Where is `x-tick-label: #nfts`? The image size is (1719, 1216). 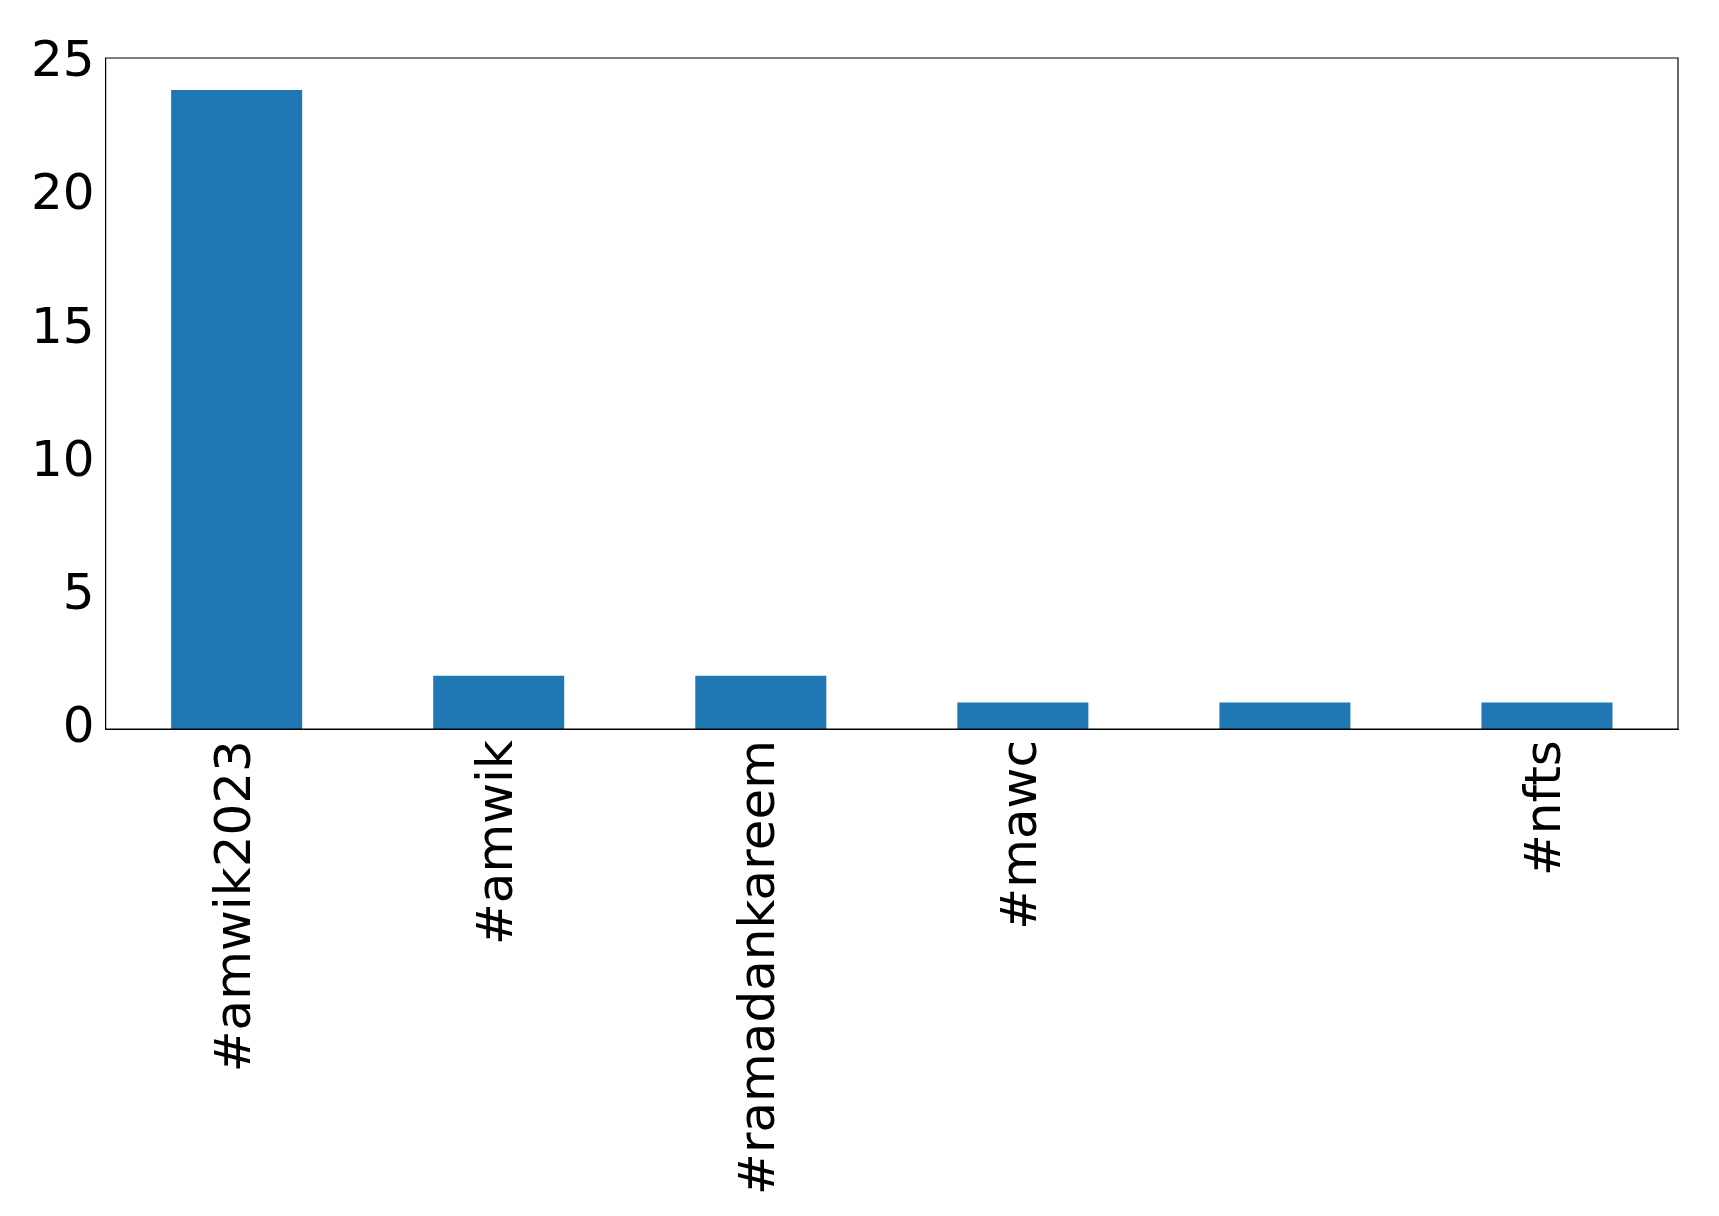 x-tick-label: #nfts is located at coordinates (1542, 808).